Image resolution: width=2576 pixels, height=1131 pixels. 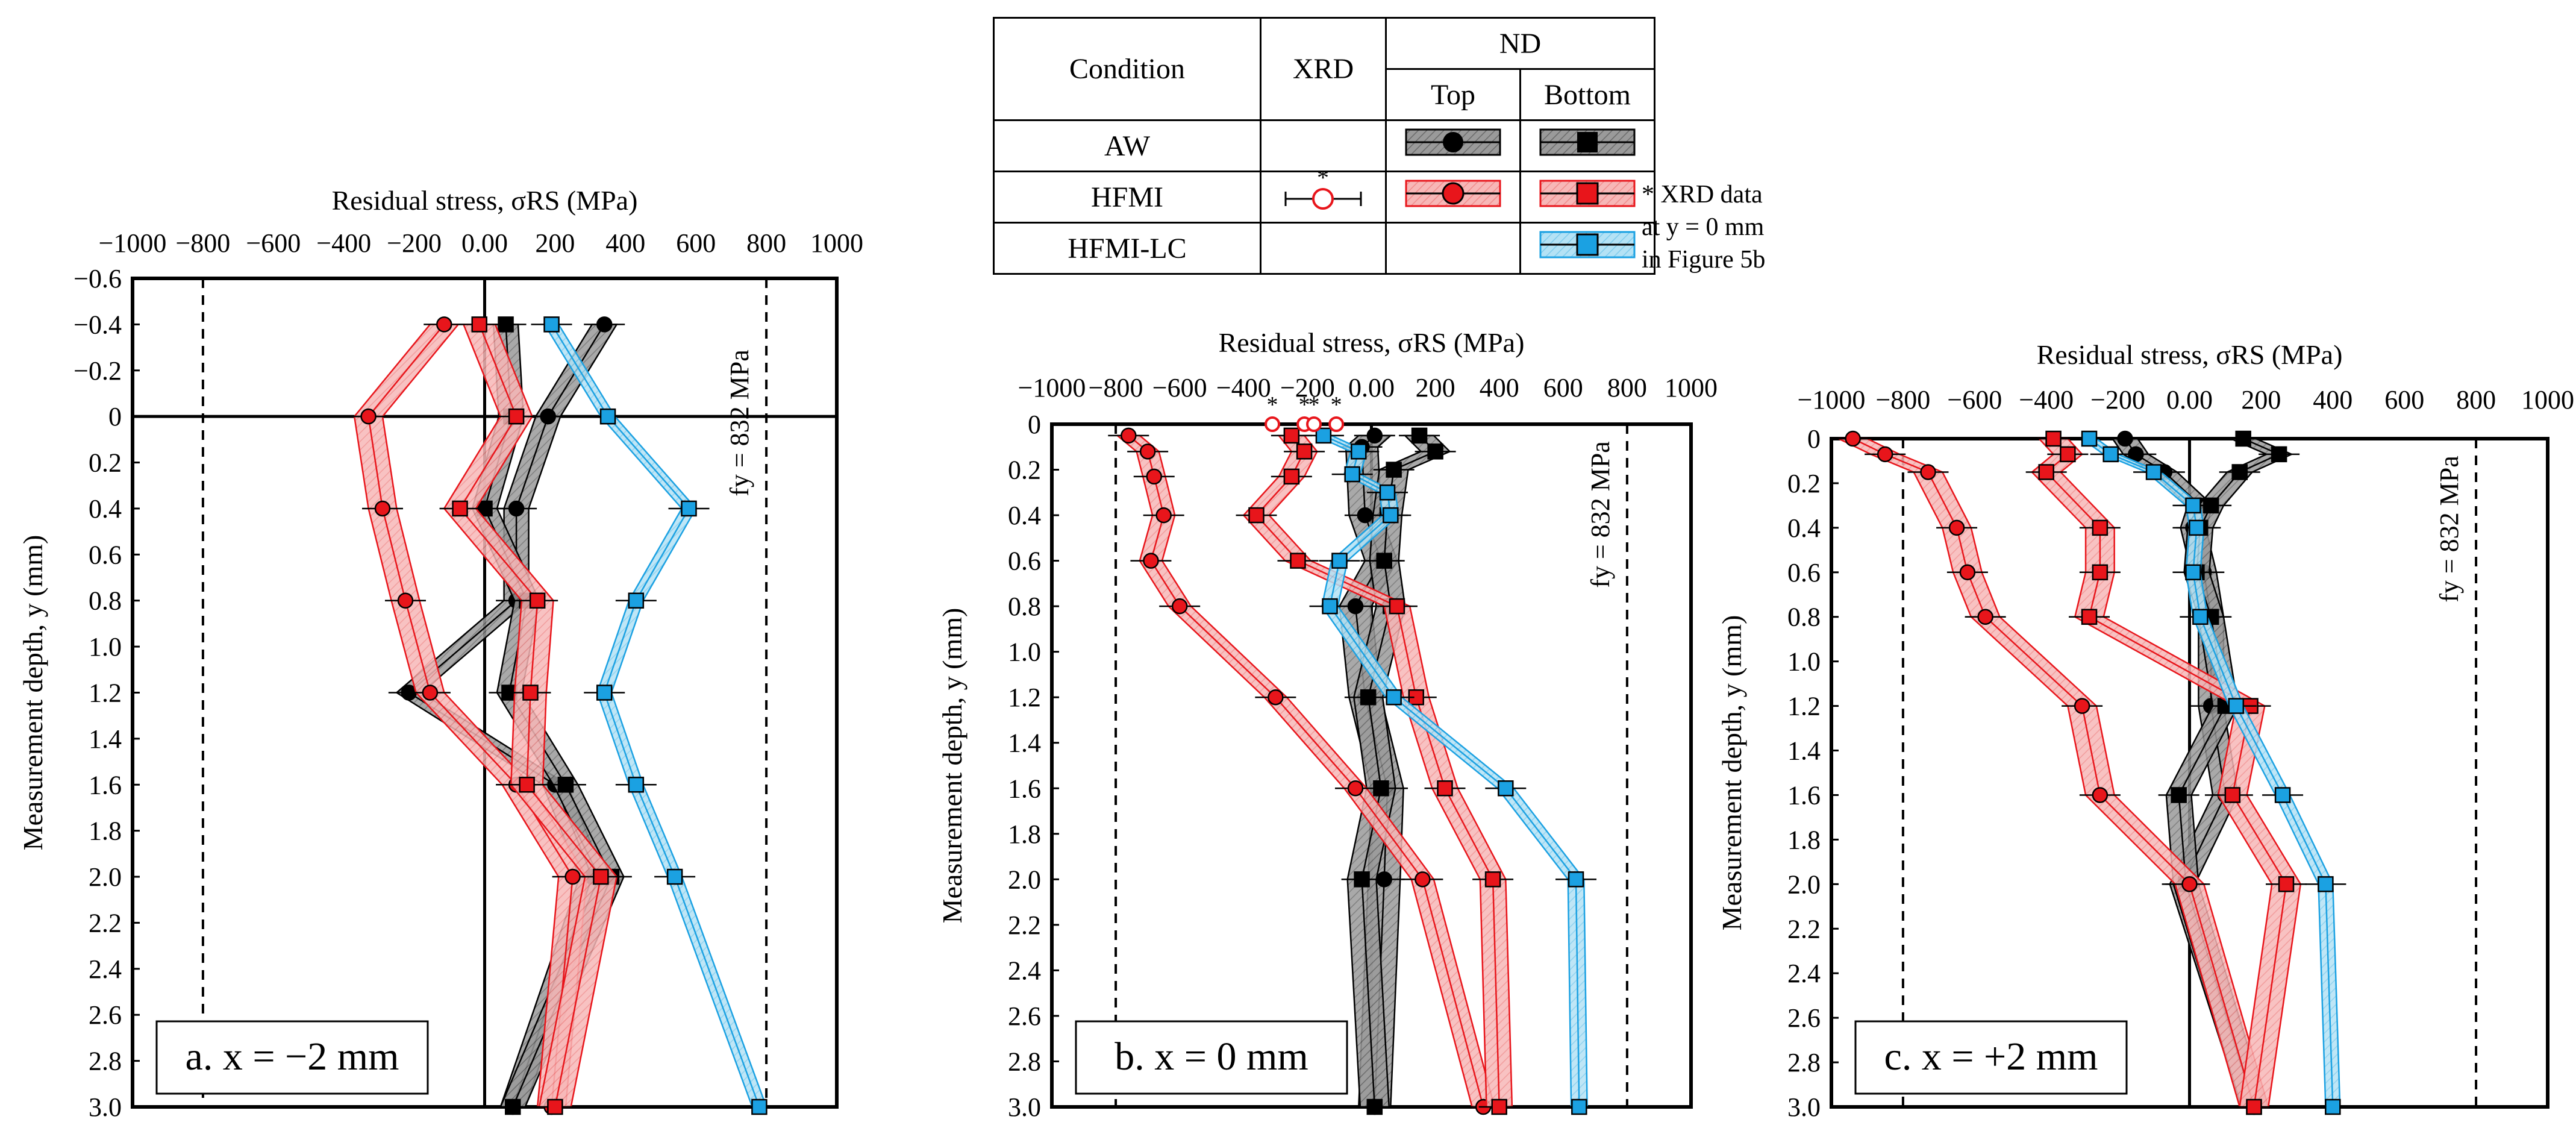 What do you see at coordinates (1704, 227) in the screenshot?
I see `xrd-note: * XRD data at y = 0 mm in Figure 5b` at bounding box center [1704, 227].